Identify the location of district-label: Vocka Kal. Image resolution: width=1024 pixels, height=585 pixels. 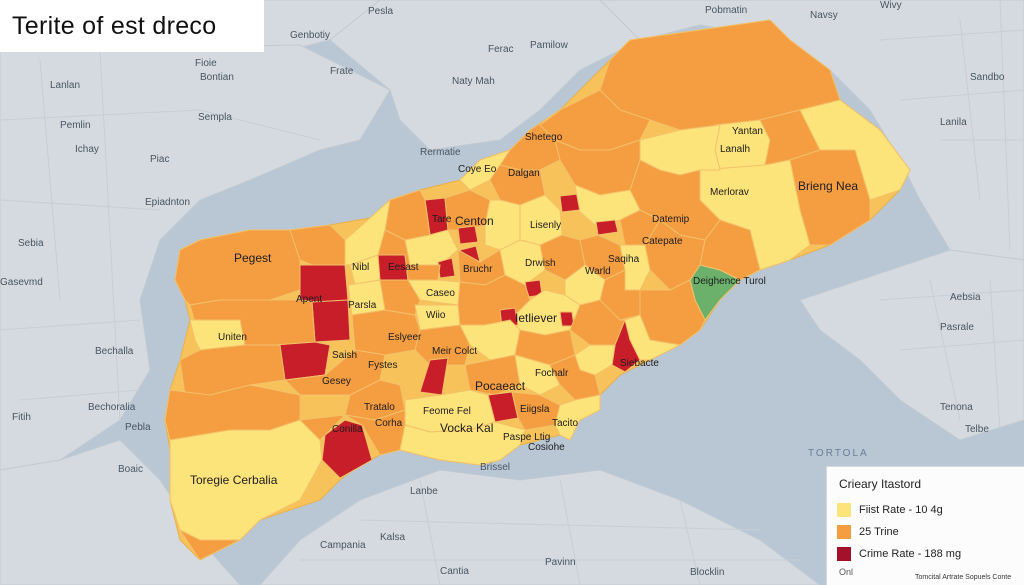
(466, 428).